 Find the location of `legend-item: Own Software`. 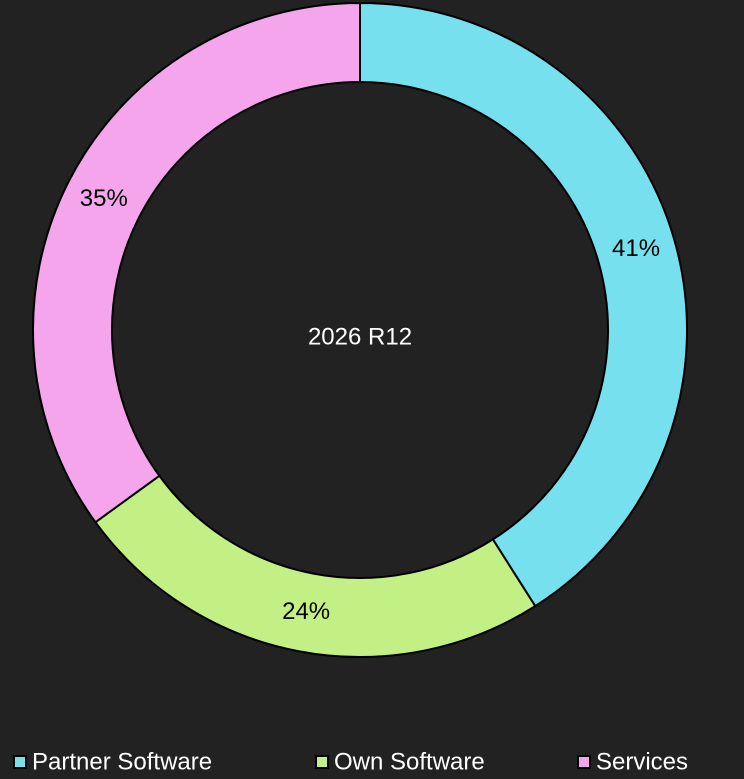

legend-item: Own Software is located at coordinates (400, 761).